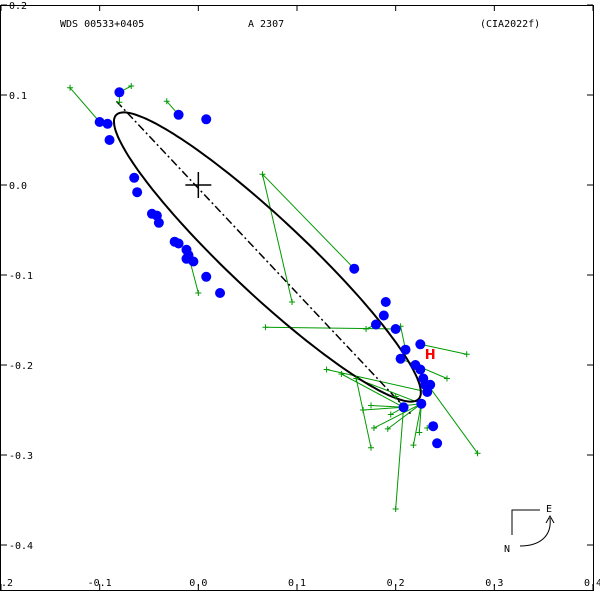  What do you see at coordinates (100, 583) in the screenshot?
I see `x-tick-label: -0.1` at bounding box center [100, 583].